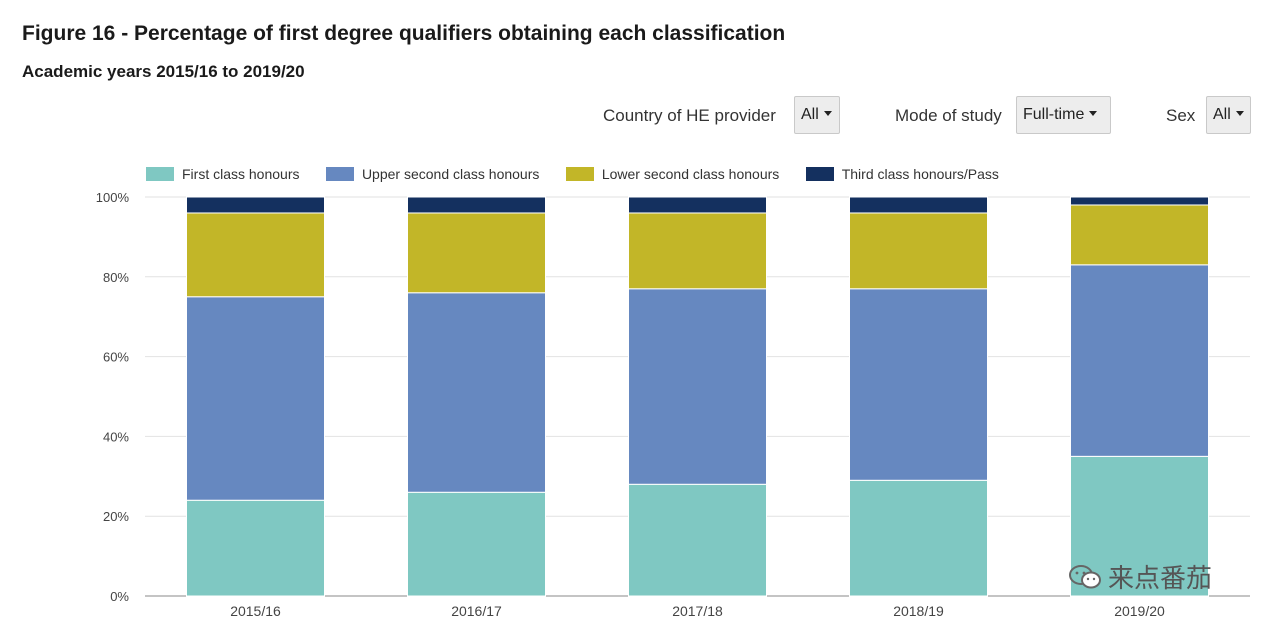  What do you see at coordinates (1085, 577) in the screenshot?
I see `chat-bubbles-icon` at bounding box center [1085, 577].